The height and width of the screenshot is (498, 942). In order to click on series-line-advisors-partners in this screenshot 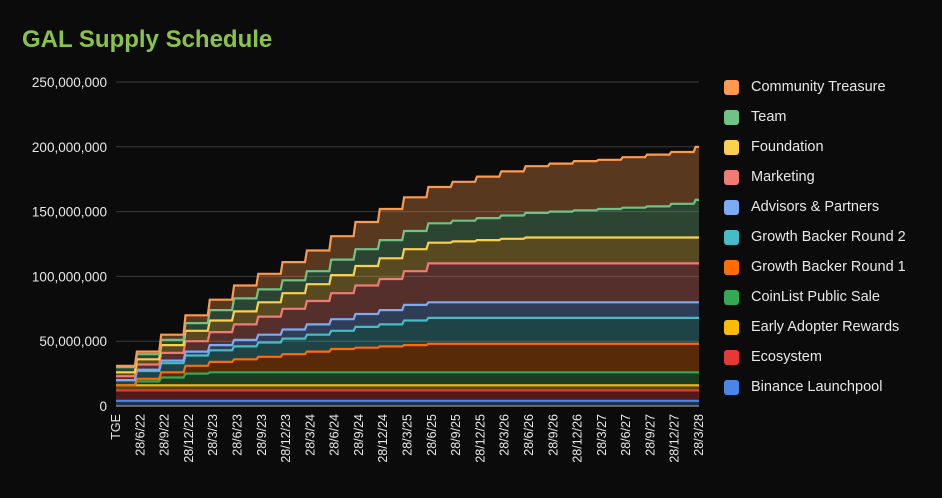, I will do `click(407, 341)`.